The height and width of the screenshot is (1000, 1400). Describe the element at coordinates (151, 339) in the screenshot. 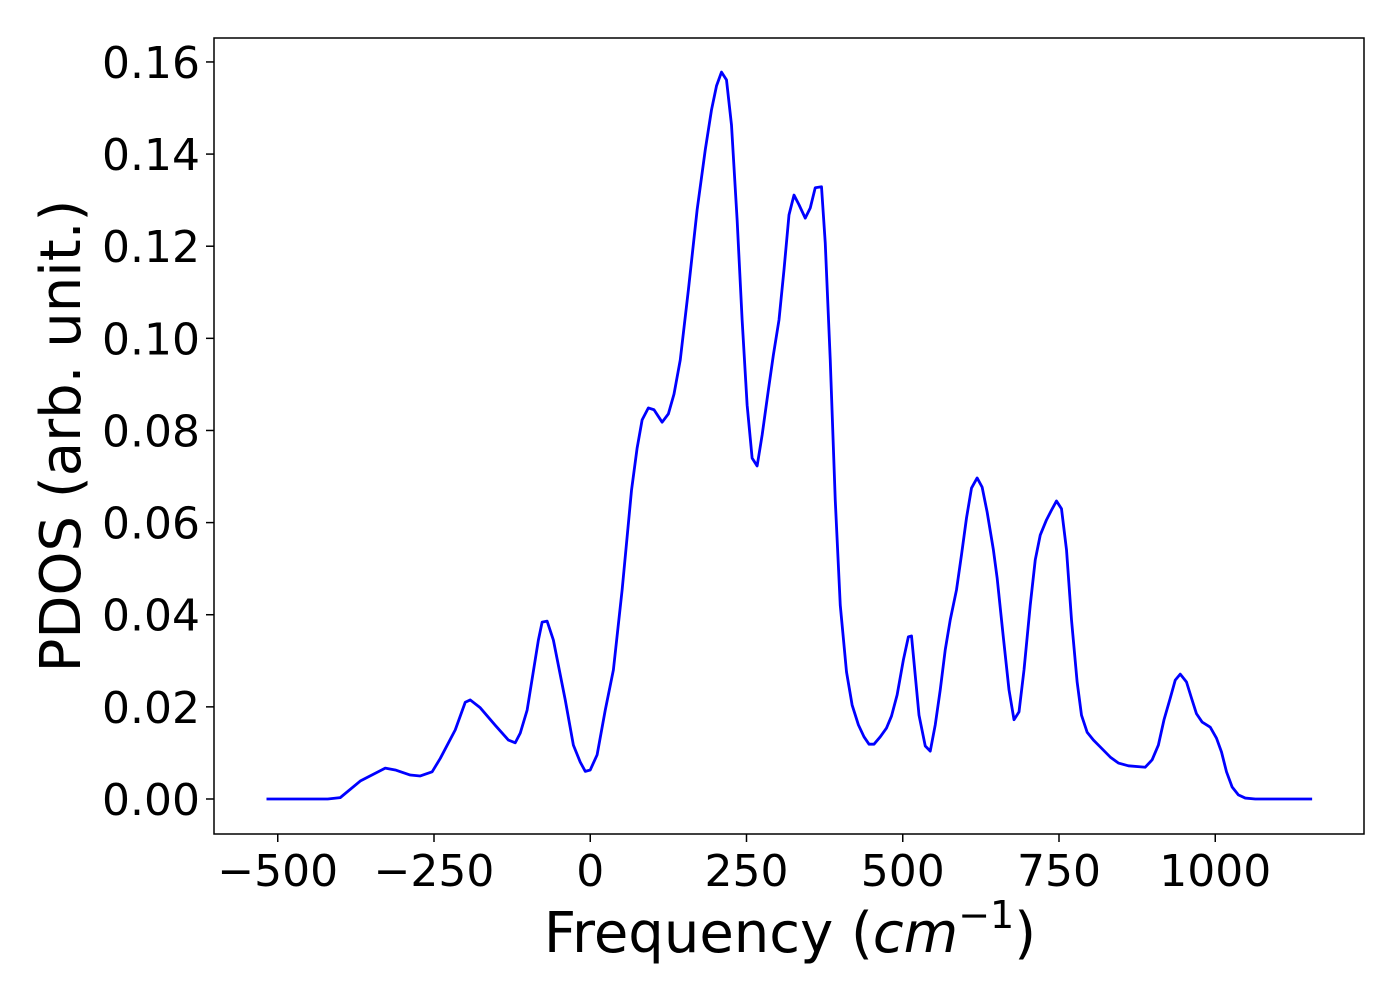

I see `y-tick-label: 0.10` at that location.